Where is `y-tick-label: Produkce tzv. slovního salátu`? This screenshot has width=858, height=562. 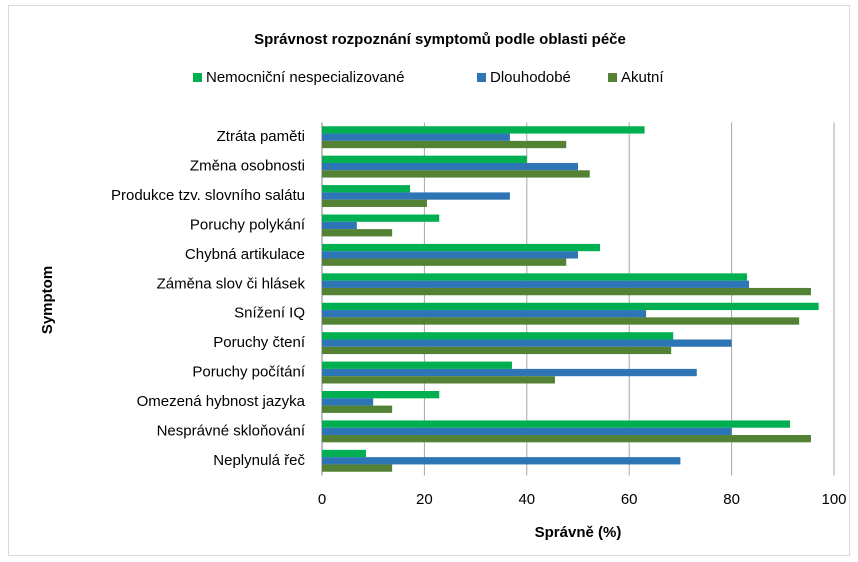
y-tick-label: Produkce tzv. slovního salátu is located at coordinates (208, 195).